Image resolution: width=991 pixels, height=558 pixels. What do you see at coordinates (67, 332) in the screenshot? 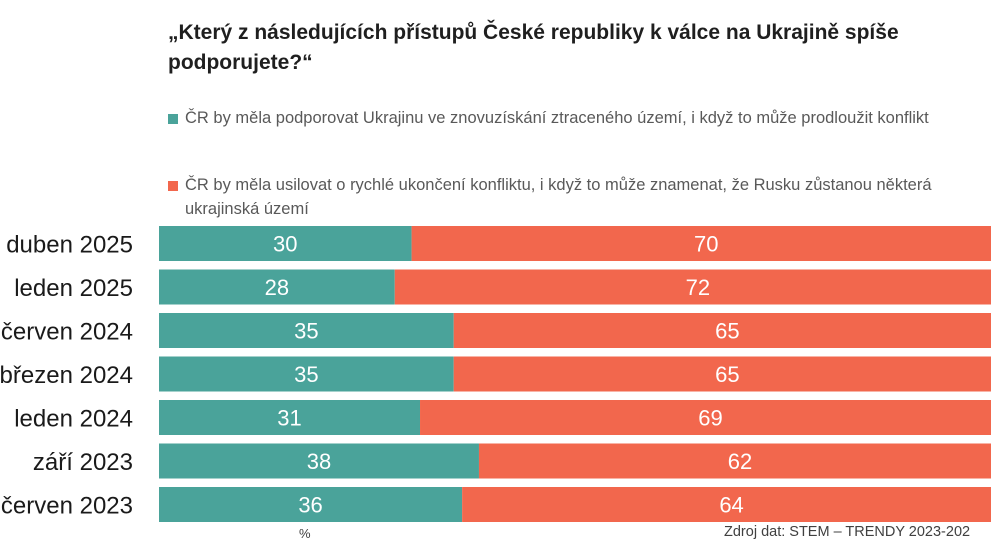
I see `category-label: červen 2024` at bounding box center [67, 332].